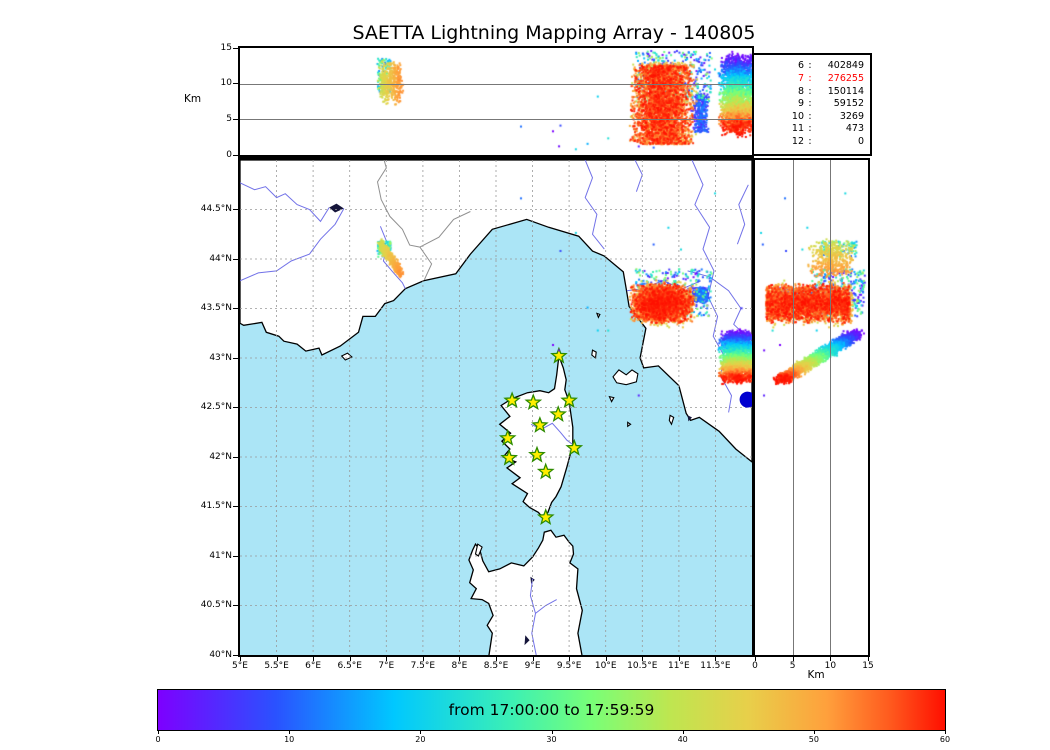  Describe the element at coordinates (792, 666) in the screenshot. I see `right-x-tick-label: 5` at that location.